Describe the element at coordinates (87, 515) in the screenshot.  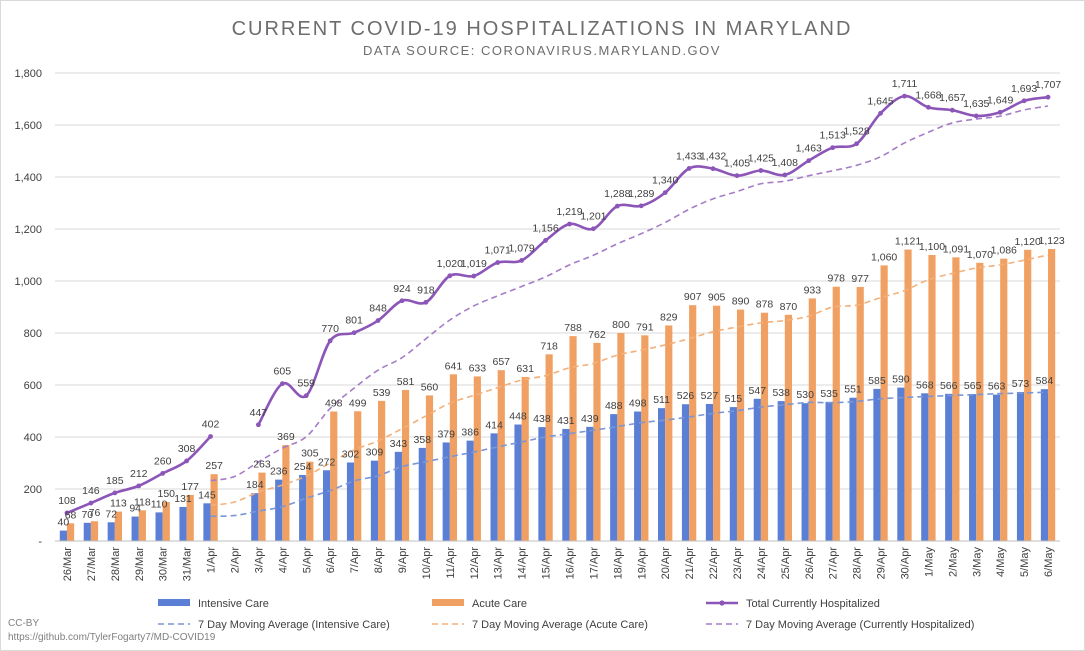
I see `data-label: 70` at that location.